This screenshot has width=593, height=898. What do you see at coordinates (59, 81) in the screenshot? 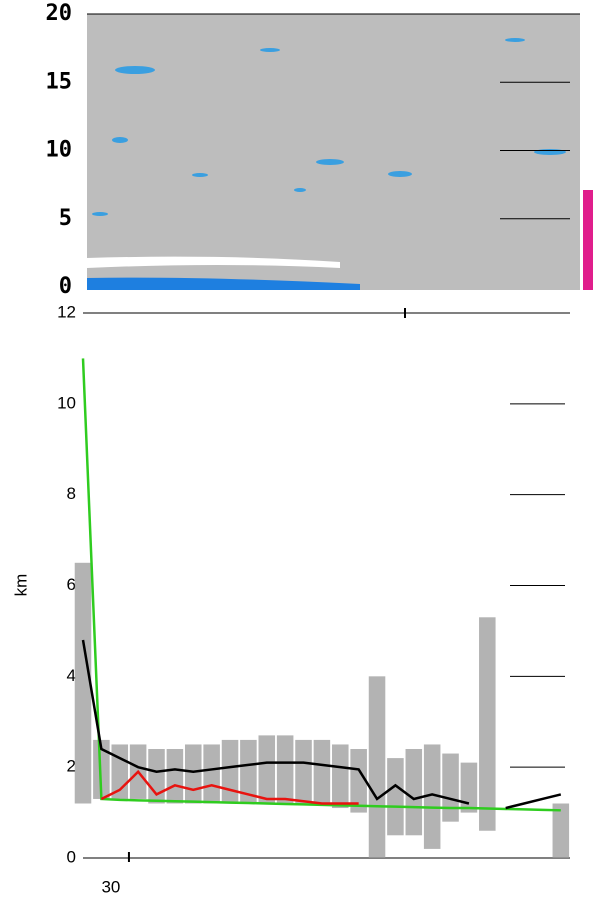
I see `y-tick-label: 15` at bounding box center [59, 81].